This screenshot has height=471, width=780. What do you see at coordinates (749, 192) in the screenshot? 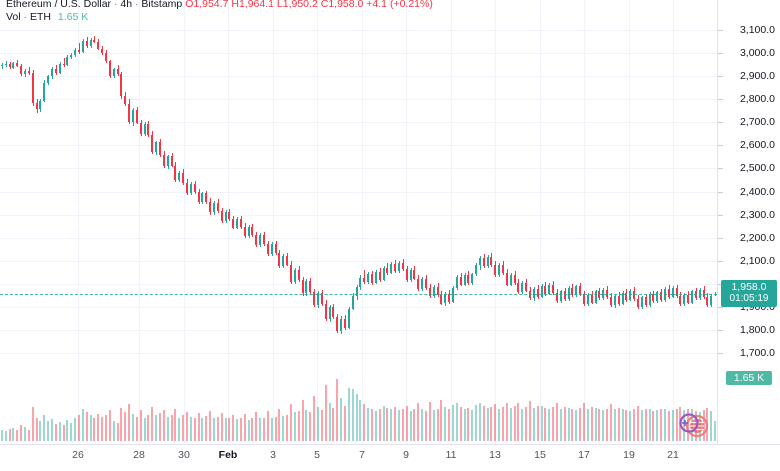
I see `price-tick-label: 2,400.0` at bounding box center [749, 192].